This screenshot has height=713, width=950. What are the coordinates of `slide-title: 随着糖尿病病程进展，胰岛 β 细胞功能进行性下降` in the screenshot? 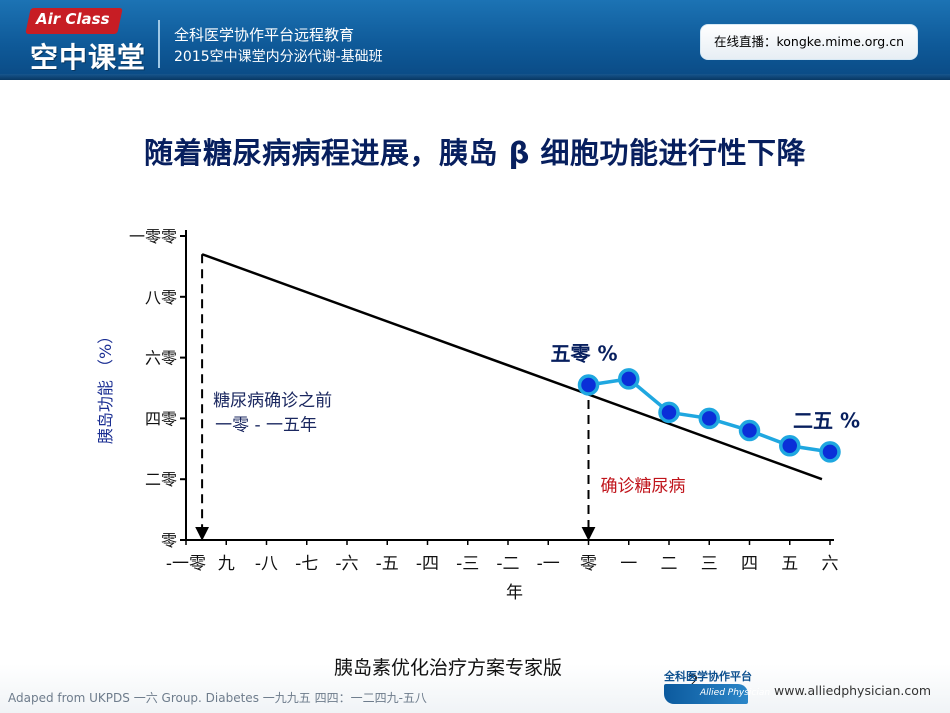 It's located at (475, 153).